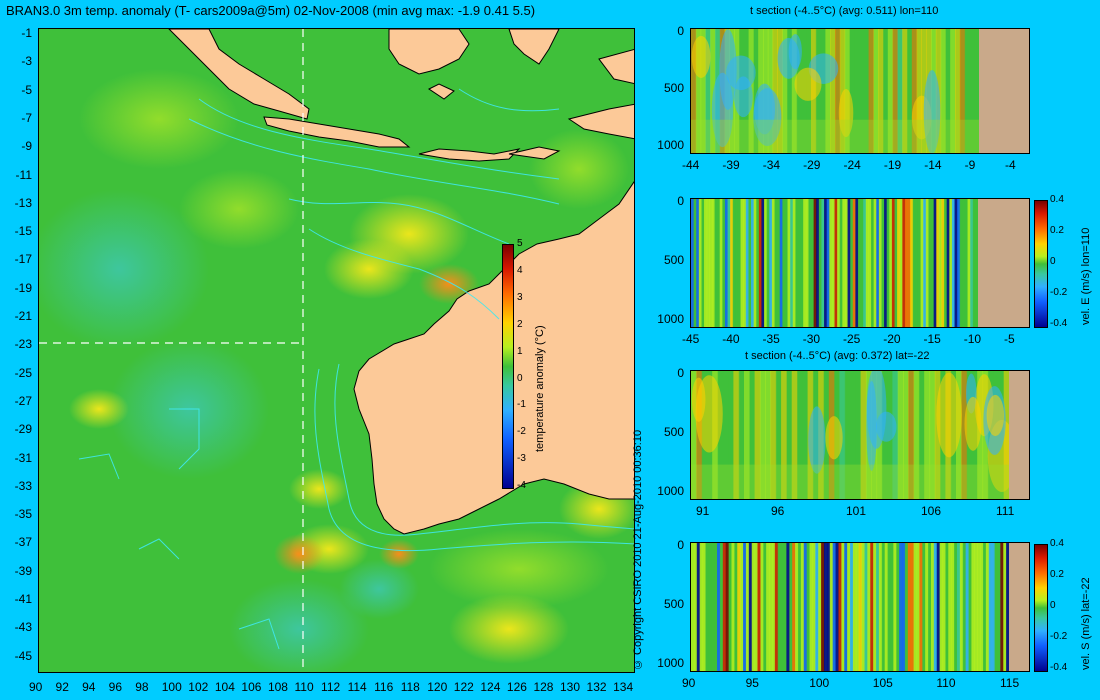 The width and height of the screenshot is (1100, 700). I want to click on panel-x-tick: -14, so click(933, 165).